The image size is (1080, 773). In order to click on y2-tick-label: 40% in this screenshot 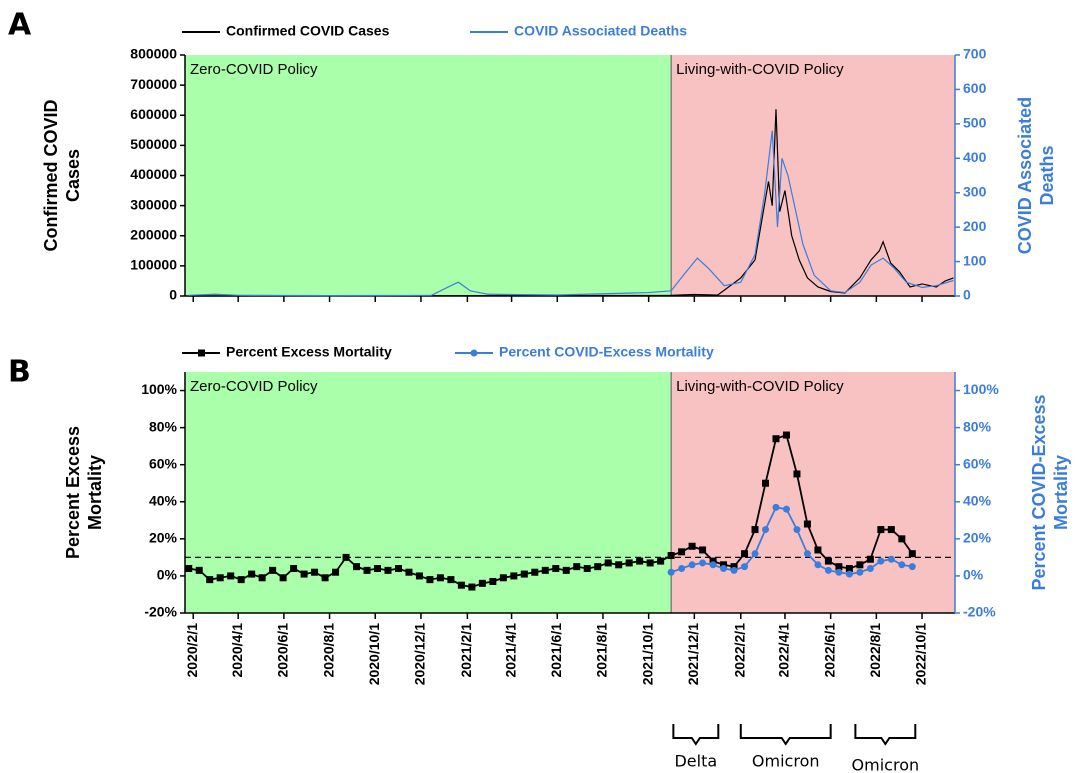, I will do `click(977, 500)`.